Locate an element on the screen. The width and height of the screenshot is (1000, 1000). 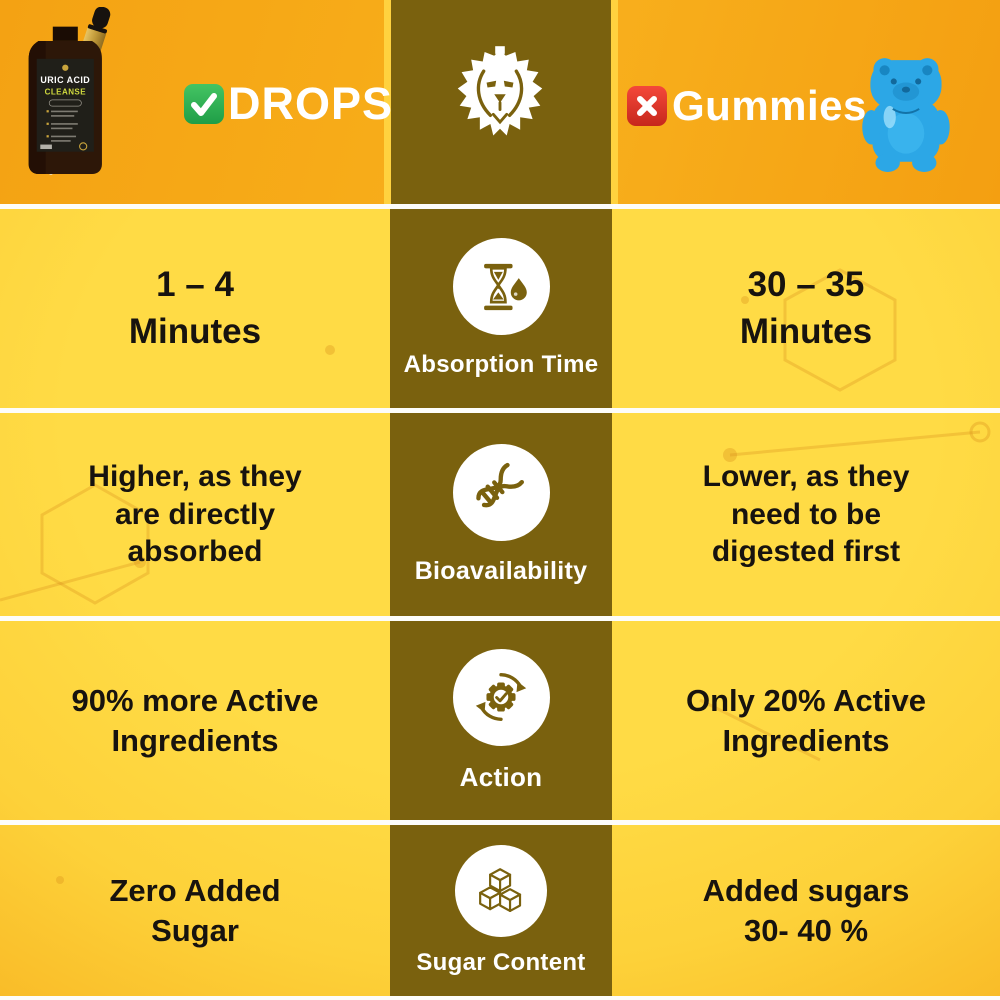
feature-column: Absorption Time is located at coordinates (501, 308).